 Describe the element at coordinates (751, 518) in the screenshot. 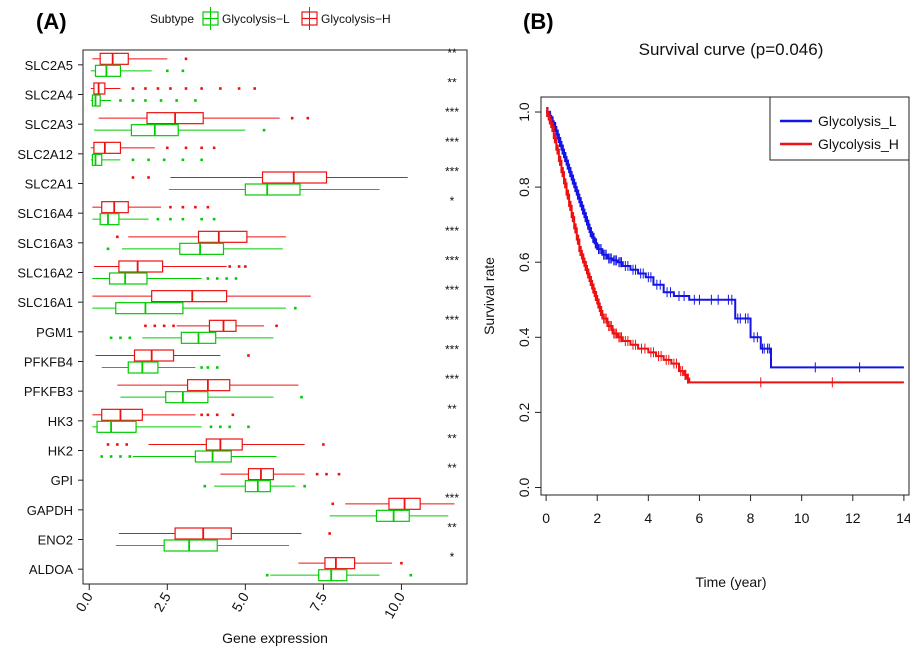

I see `x-tick-label: 8` at that location.